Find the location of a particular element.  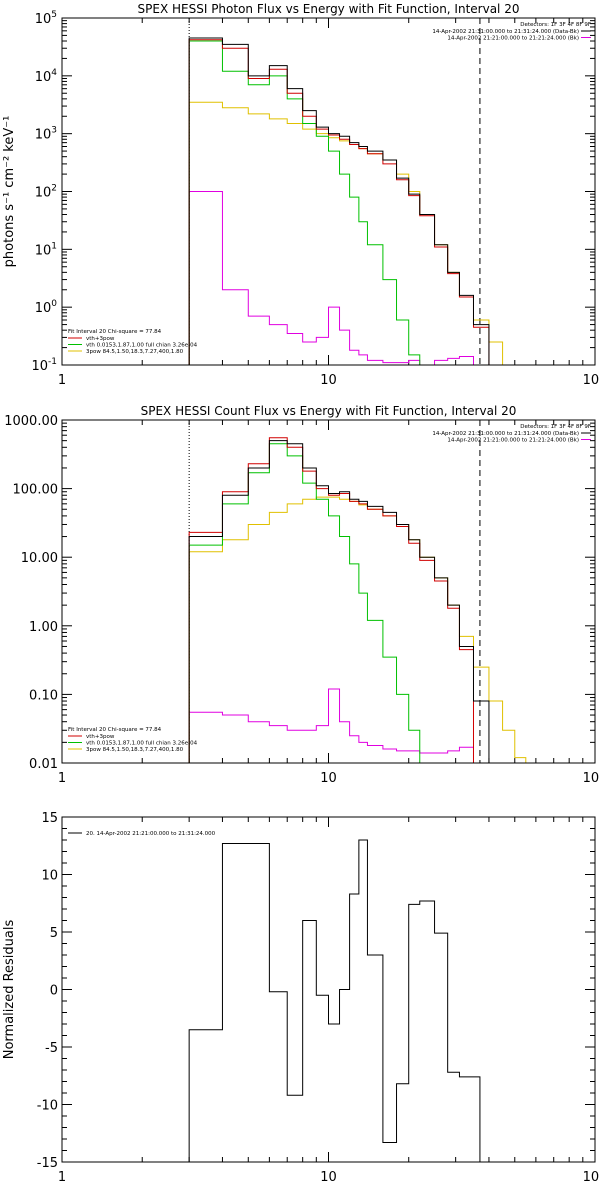

y-tick-label: 10 is located at coordinates (49, 876).